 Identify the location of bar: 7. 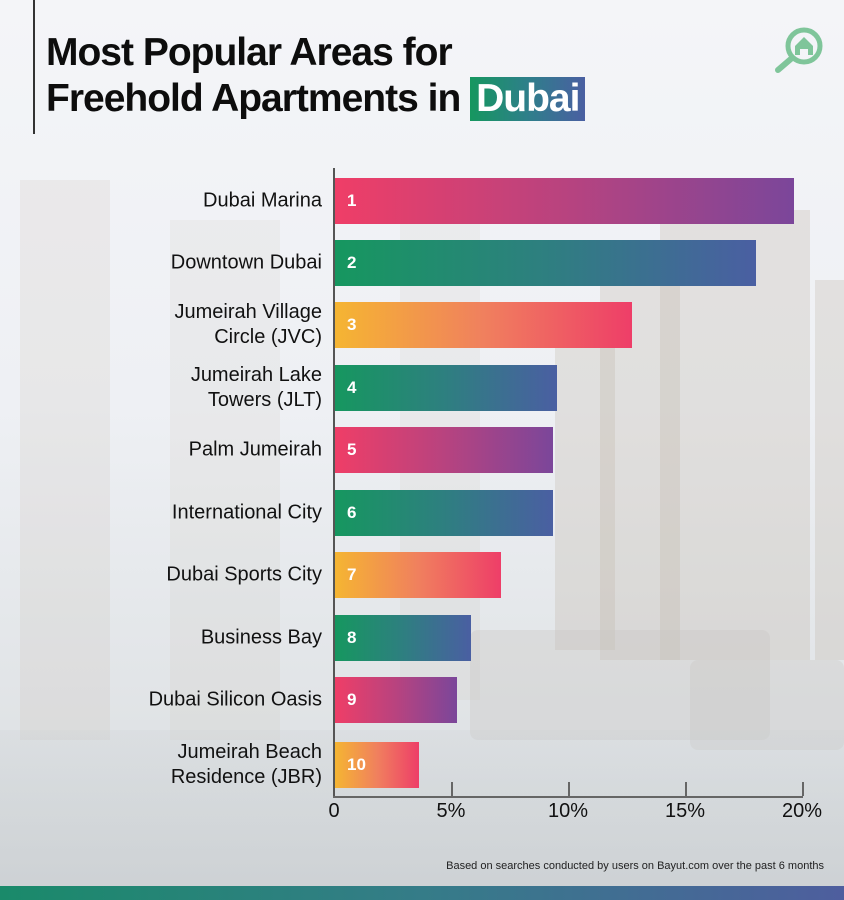
(418, 575).